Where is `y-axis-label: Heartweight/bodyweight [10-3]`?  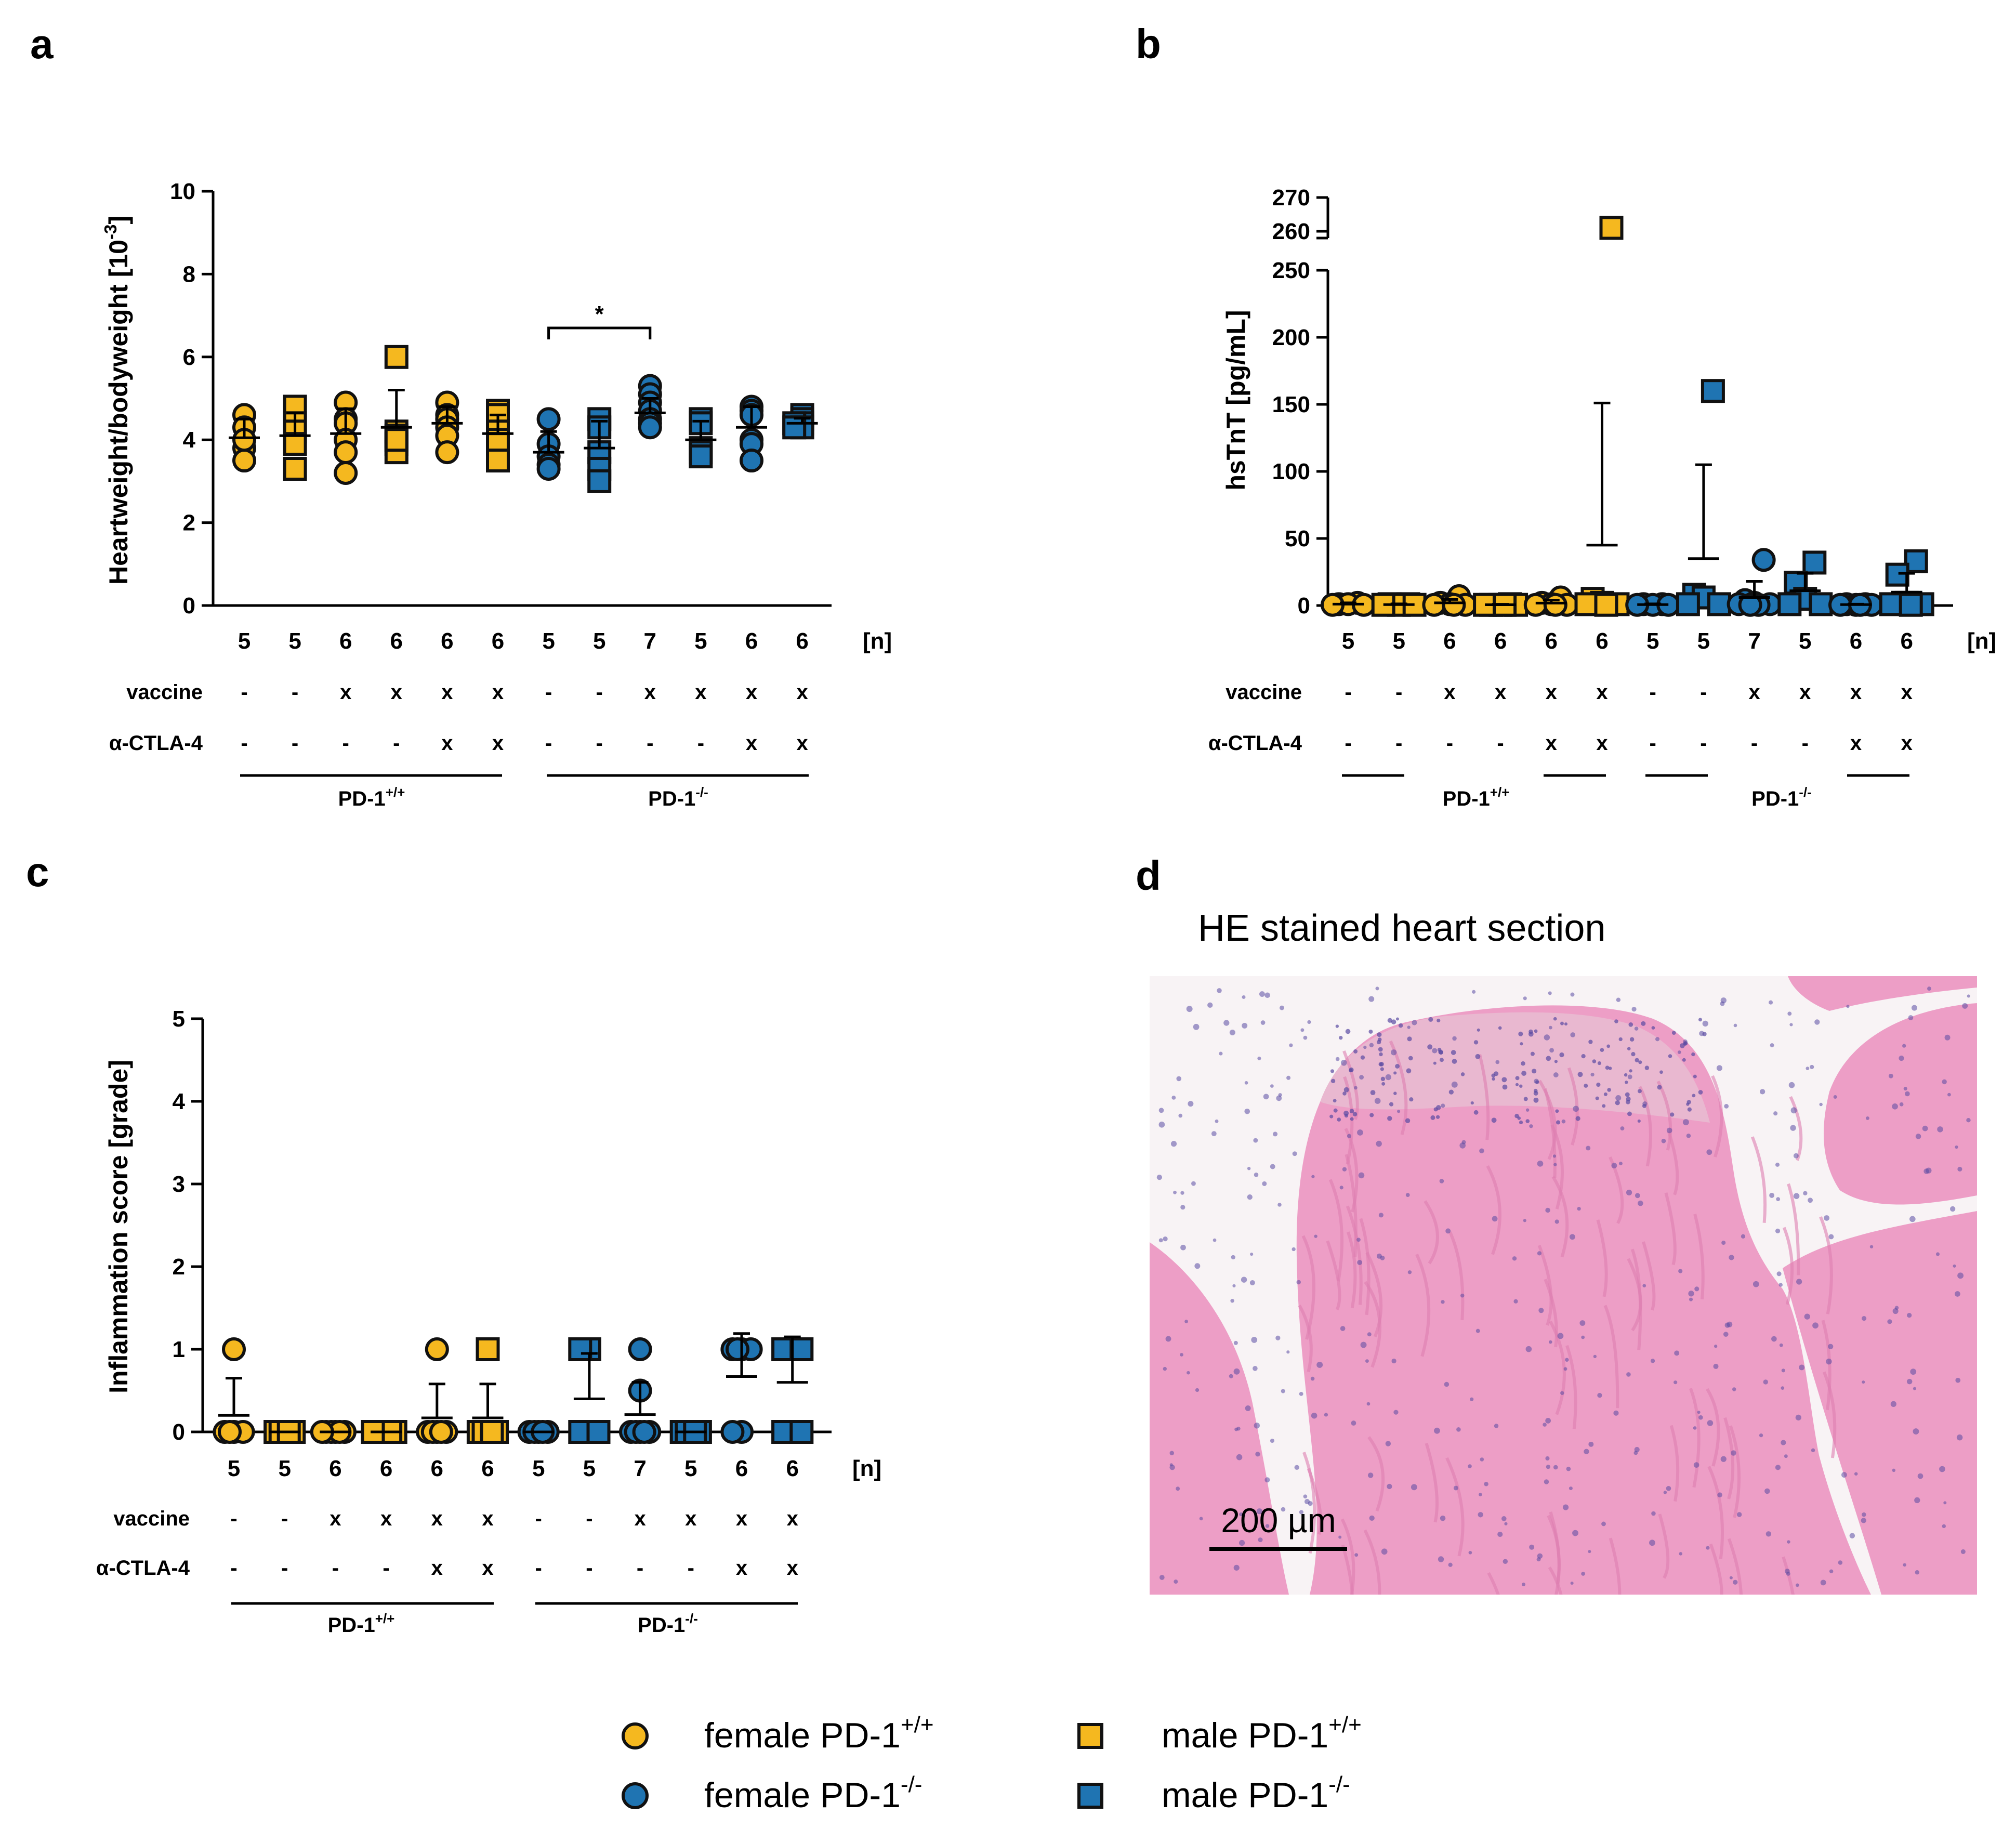 y-axis-label: Heartweight/bodyweight [10-3] is located at coordinates (117, 400).